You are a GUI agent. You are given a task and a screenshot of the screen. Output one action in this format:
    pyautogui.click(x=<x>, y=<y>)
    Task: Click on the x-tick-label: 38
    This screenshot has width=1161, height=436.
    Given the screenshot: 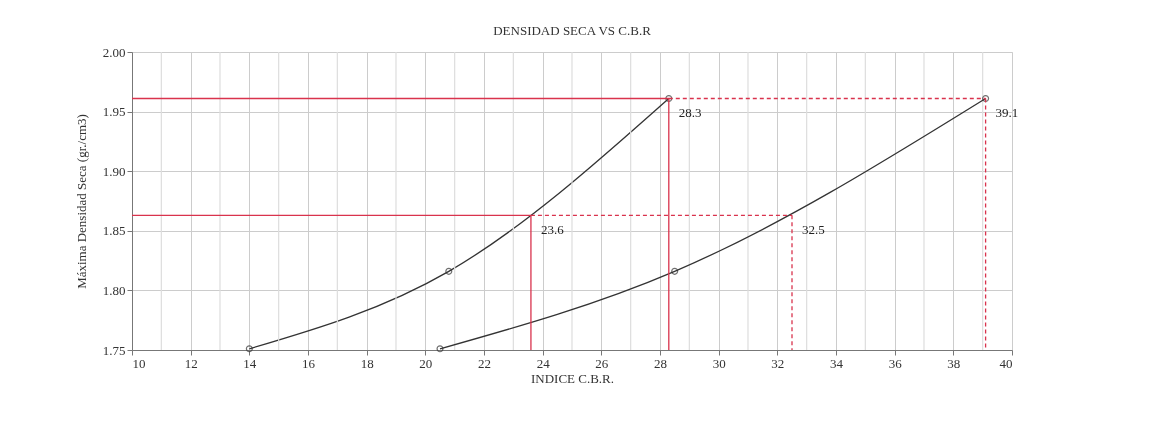 What is the action you would take?
    pyautogui.click(x=954, y=363)
    